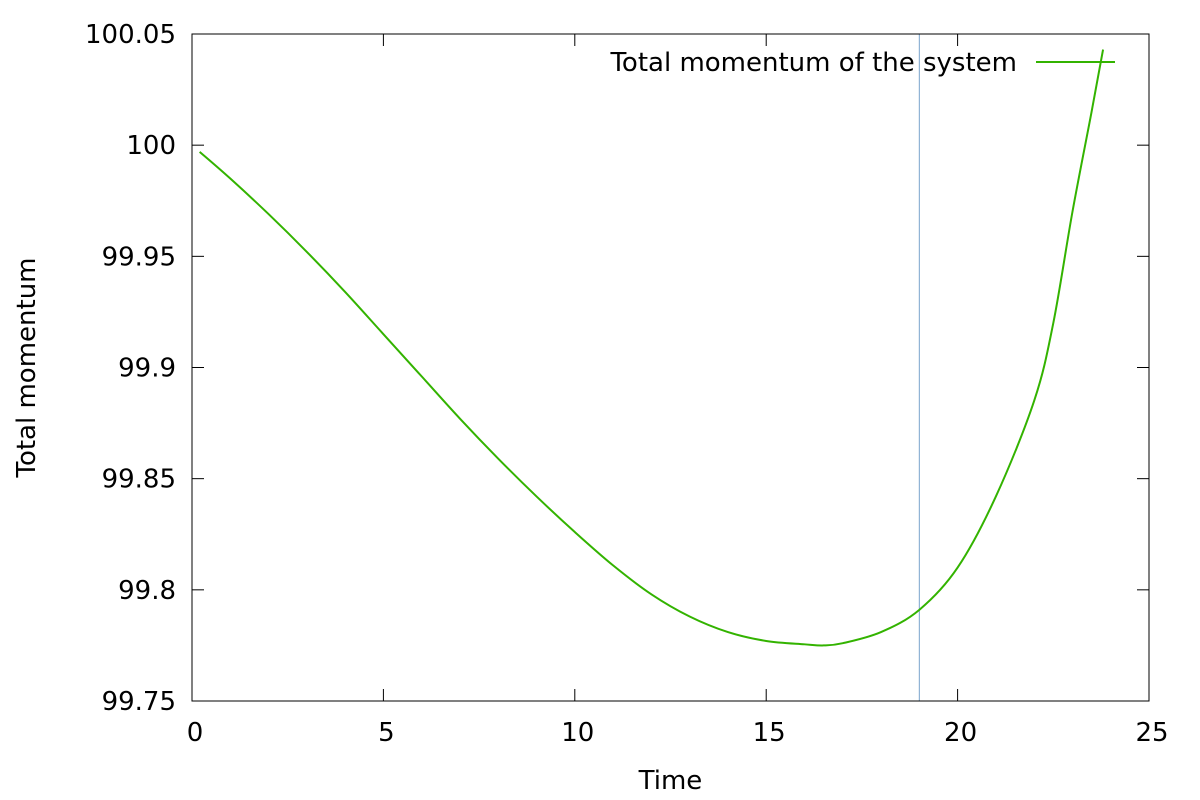 The width and height of the screenshot is (1200, 800). What do you see at coordinates (151, 146) in the screenshot?
I see `y-tick-label: 100` at bounding box center [151, 146].